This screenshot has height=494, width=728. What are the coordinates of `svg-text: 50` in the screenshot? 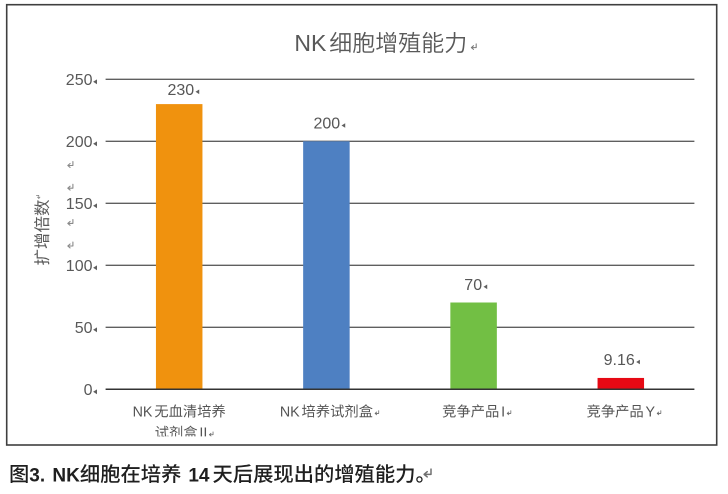 It's located at (84, 328).